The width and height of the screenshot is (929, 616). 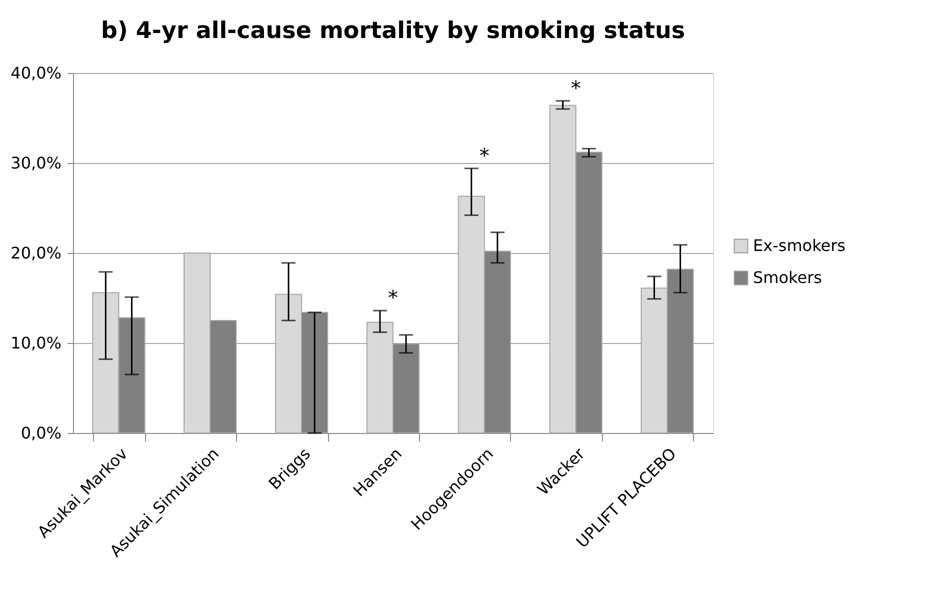 I want to click on legend-label: Ex-smokers, so click(x=799, y=245).